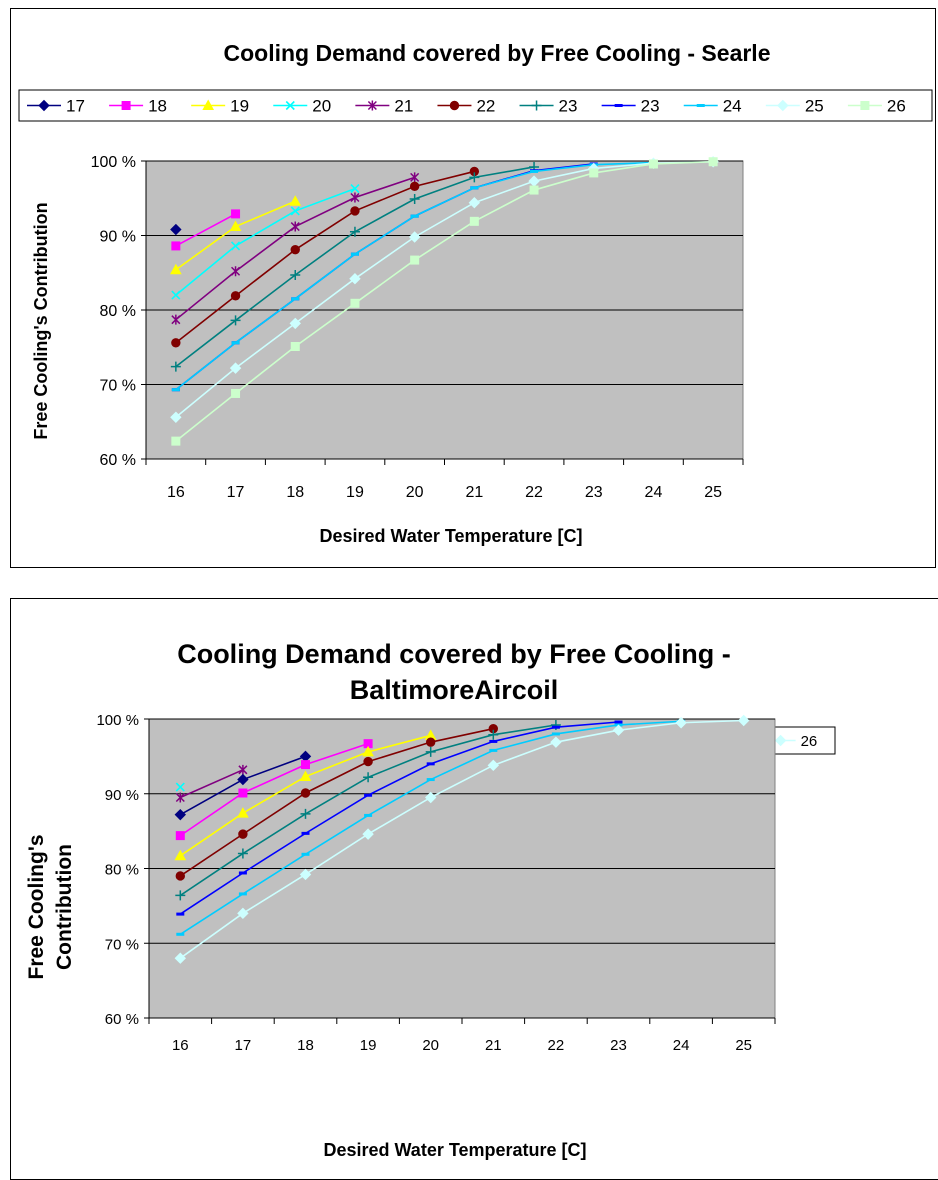 Image resolution: width=938 pixels, height=1180 pixels. Describe the element at coordinates (355, 492) in the screenshot. I see `x-tick-label: 19` at that location.